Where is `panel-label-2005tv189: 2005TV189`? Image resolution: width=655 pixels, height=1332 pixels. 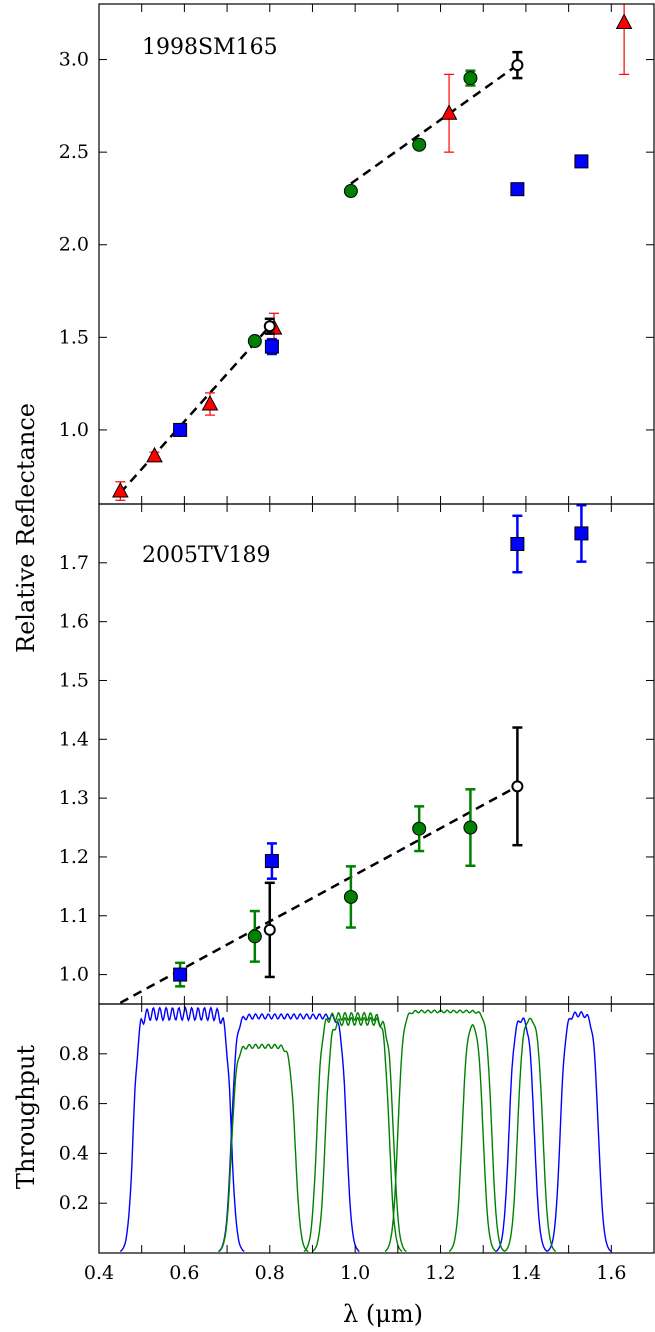 panel-label-2005tv189: 2005TV189 is located at coordinates (206, 555).